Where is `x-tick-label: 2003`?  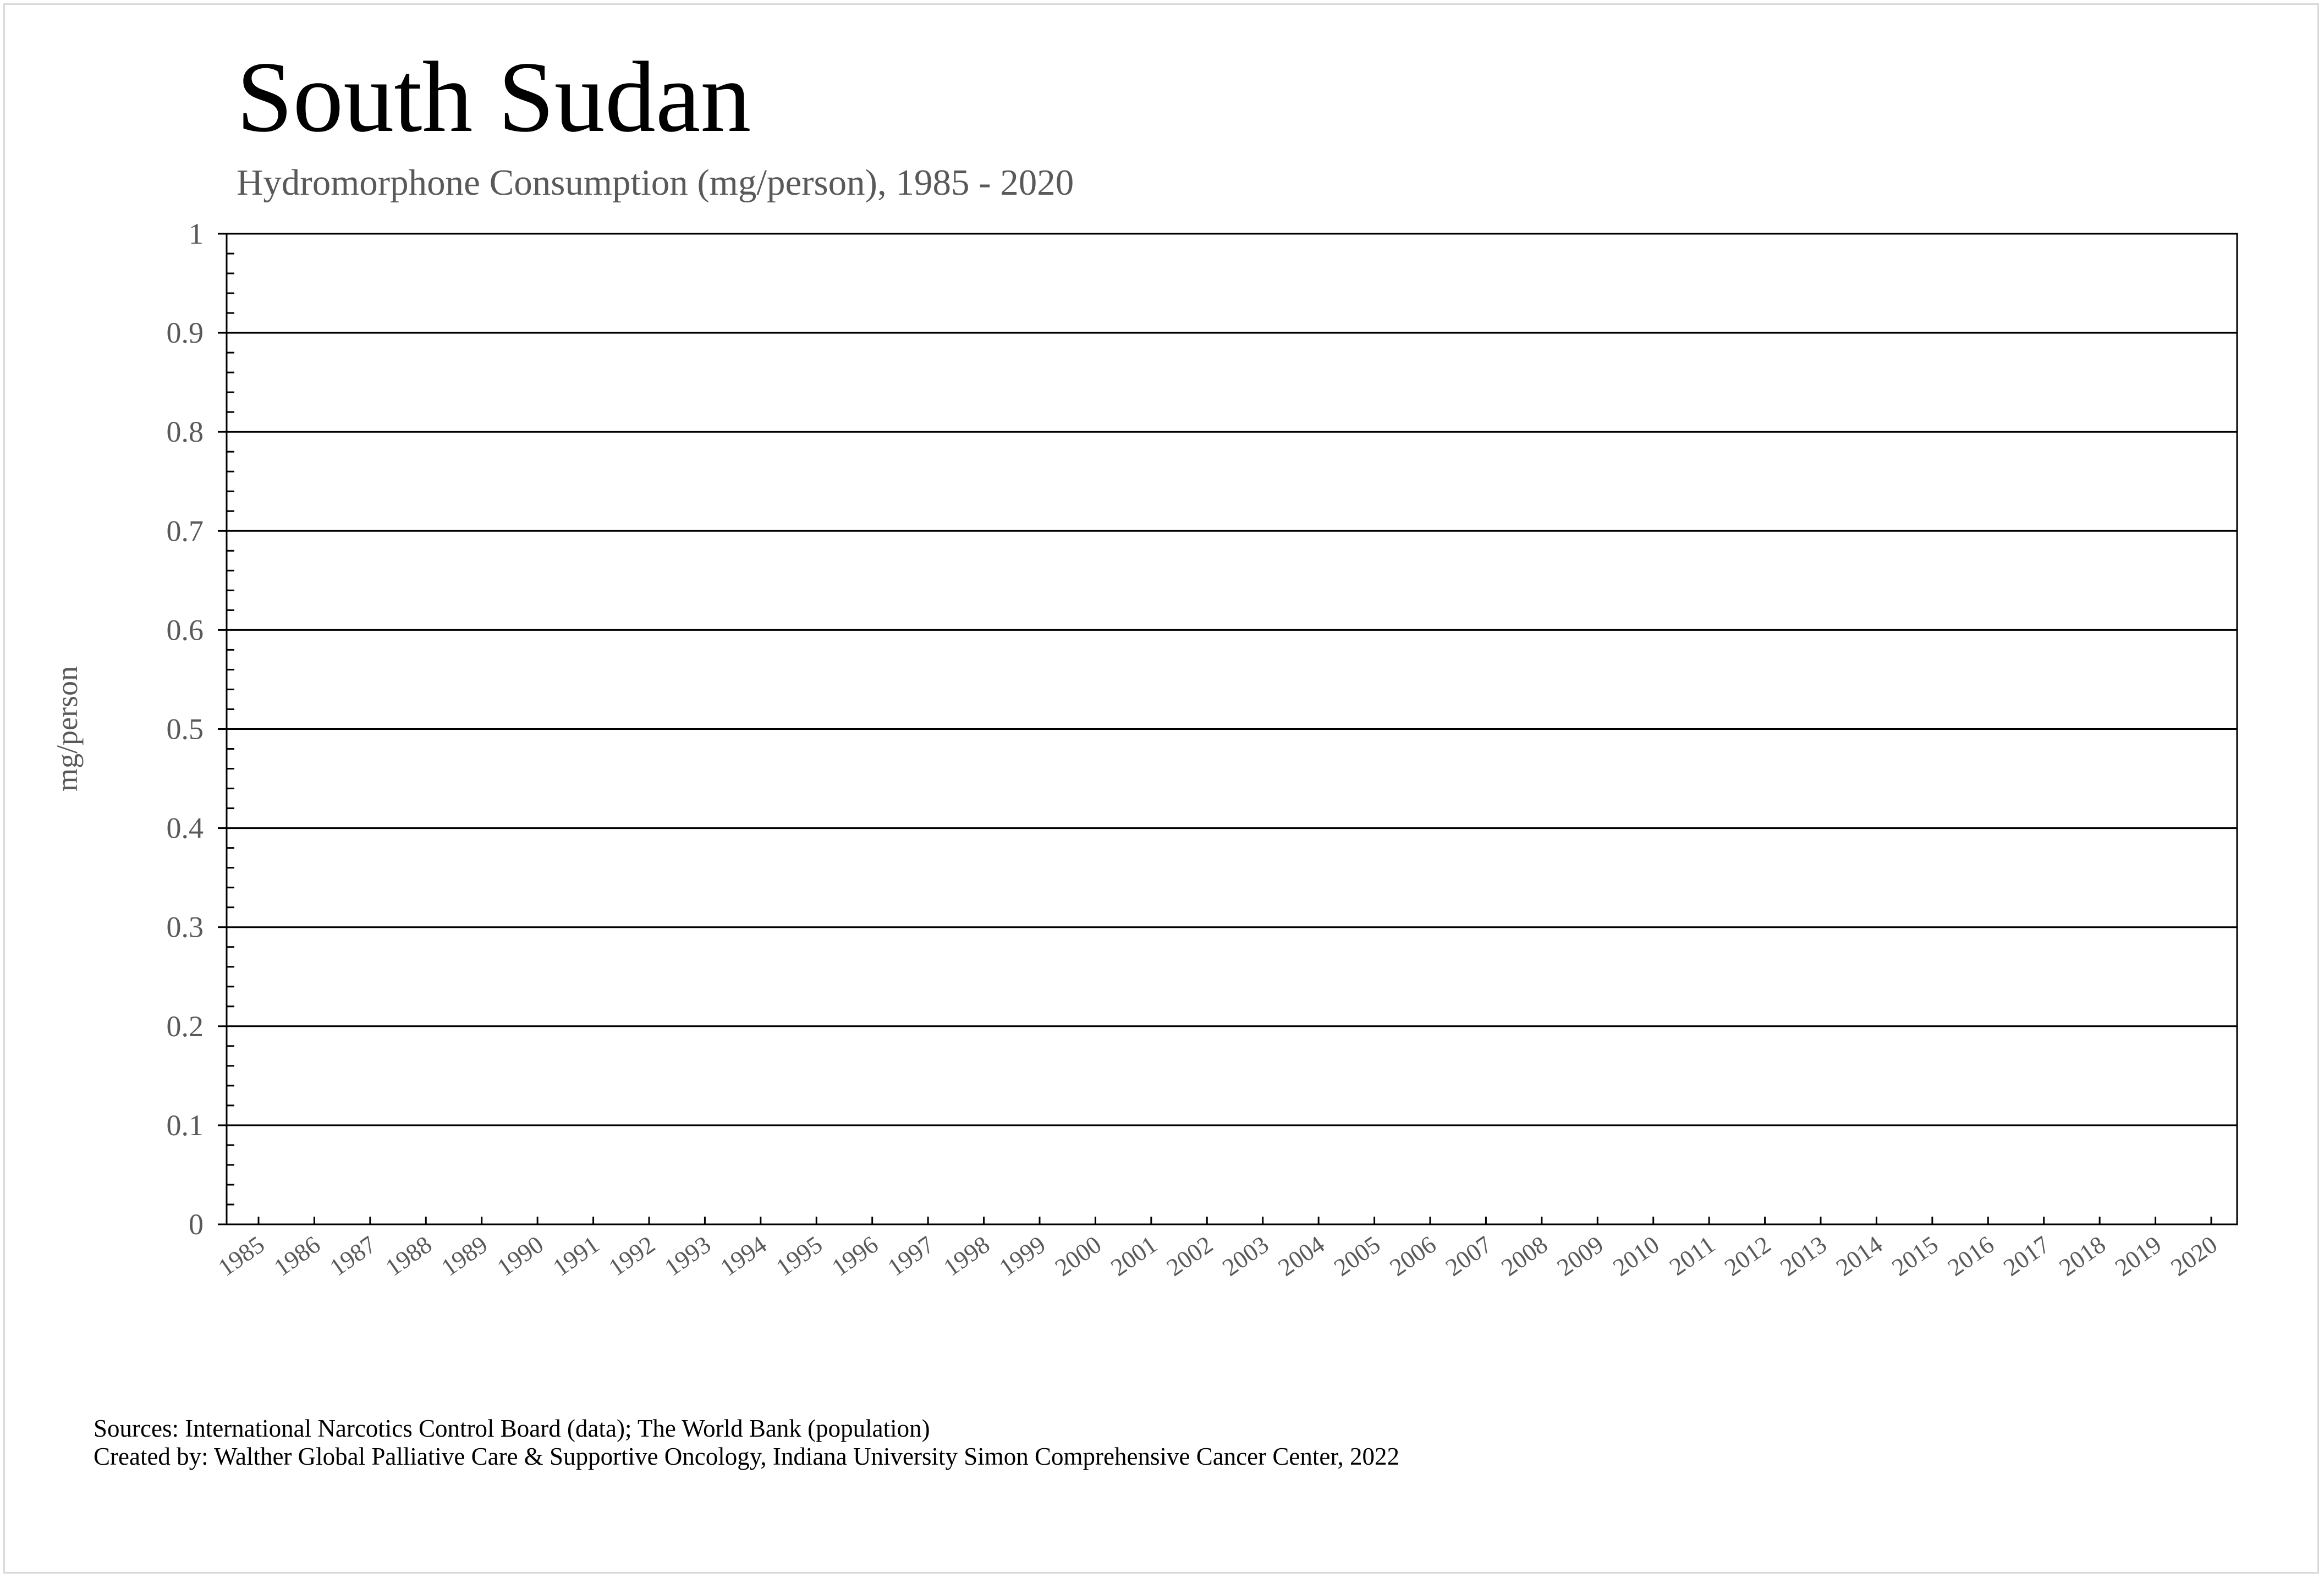
x-tick-label: 2003 is located at coordinates (1245, 1256).